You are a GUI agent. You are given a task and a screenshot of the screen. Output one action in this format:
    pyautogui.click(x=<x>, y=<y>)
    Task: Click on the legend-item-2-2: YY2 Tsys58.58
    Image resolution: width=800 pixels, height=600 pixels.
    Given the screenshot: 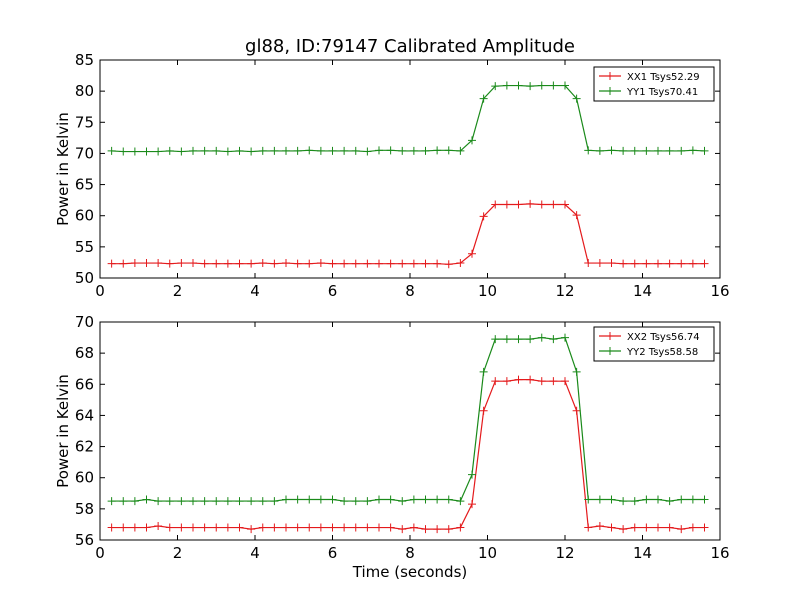 What is the action you would take?
    pyautogui.click(x=648, y=352)
    